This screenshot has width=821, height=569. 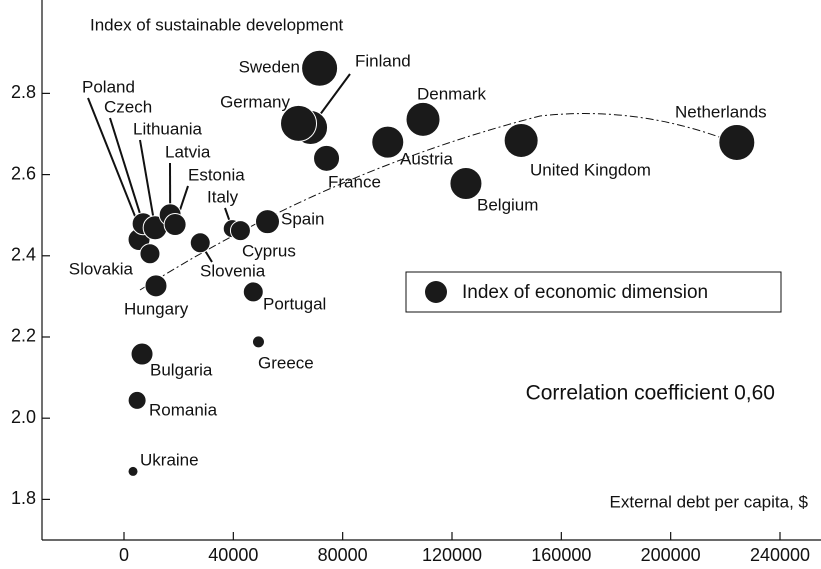 What do you see at coordinates (23, 417) in the screenshot?
I see `y-tick-label: 2.0` at bounding box center [23, 417].